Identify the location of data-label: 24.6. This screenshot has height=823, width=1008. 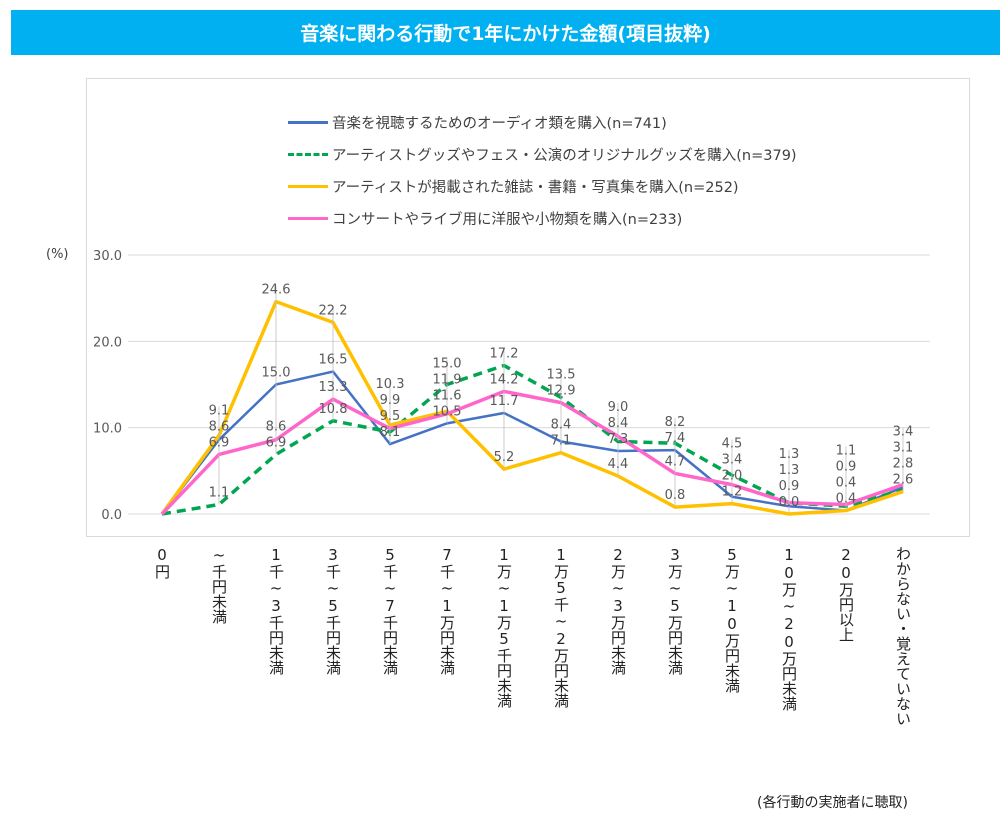
(276, 290).